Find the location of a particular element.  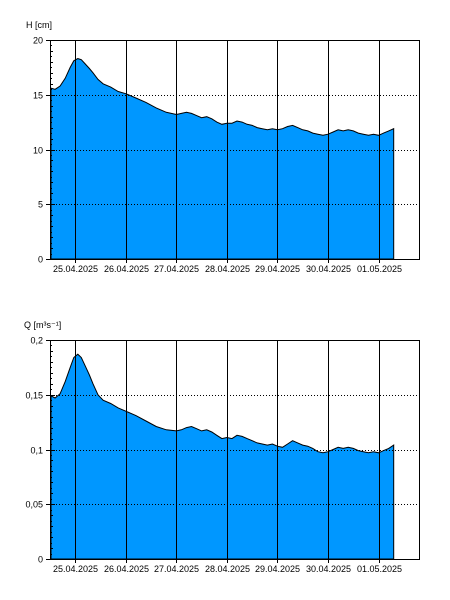

y-tick-label-3: 15 is located at coordinates (38, 96).